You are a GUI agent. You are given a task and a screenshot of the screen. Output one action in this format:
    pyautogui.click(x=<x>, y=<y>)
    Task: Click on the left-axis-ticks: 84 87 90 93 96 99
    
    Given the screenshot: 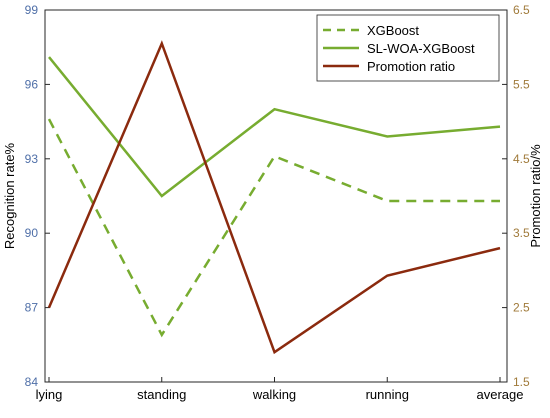 What is the action you would take?
    pyautogui.click(x=37, y=196)
    